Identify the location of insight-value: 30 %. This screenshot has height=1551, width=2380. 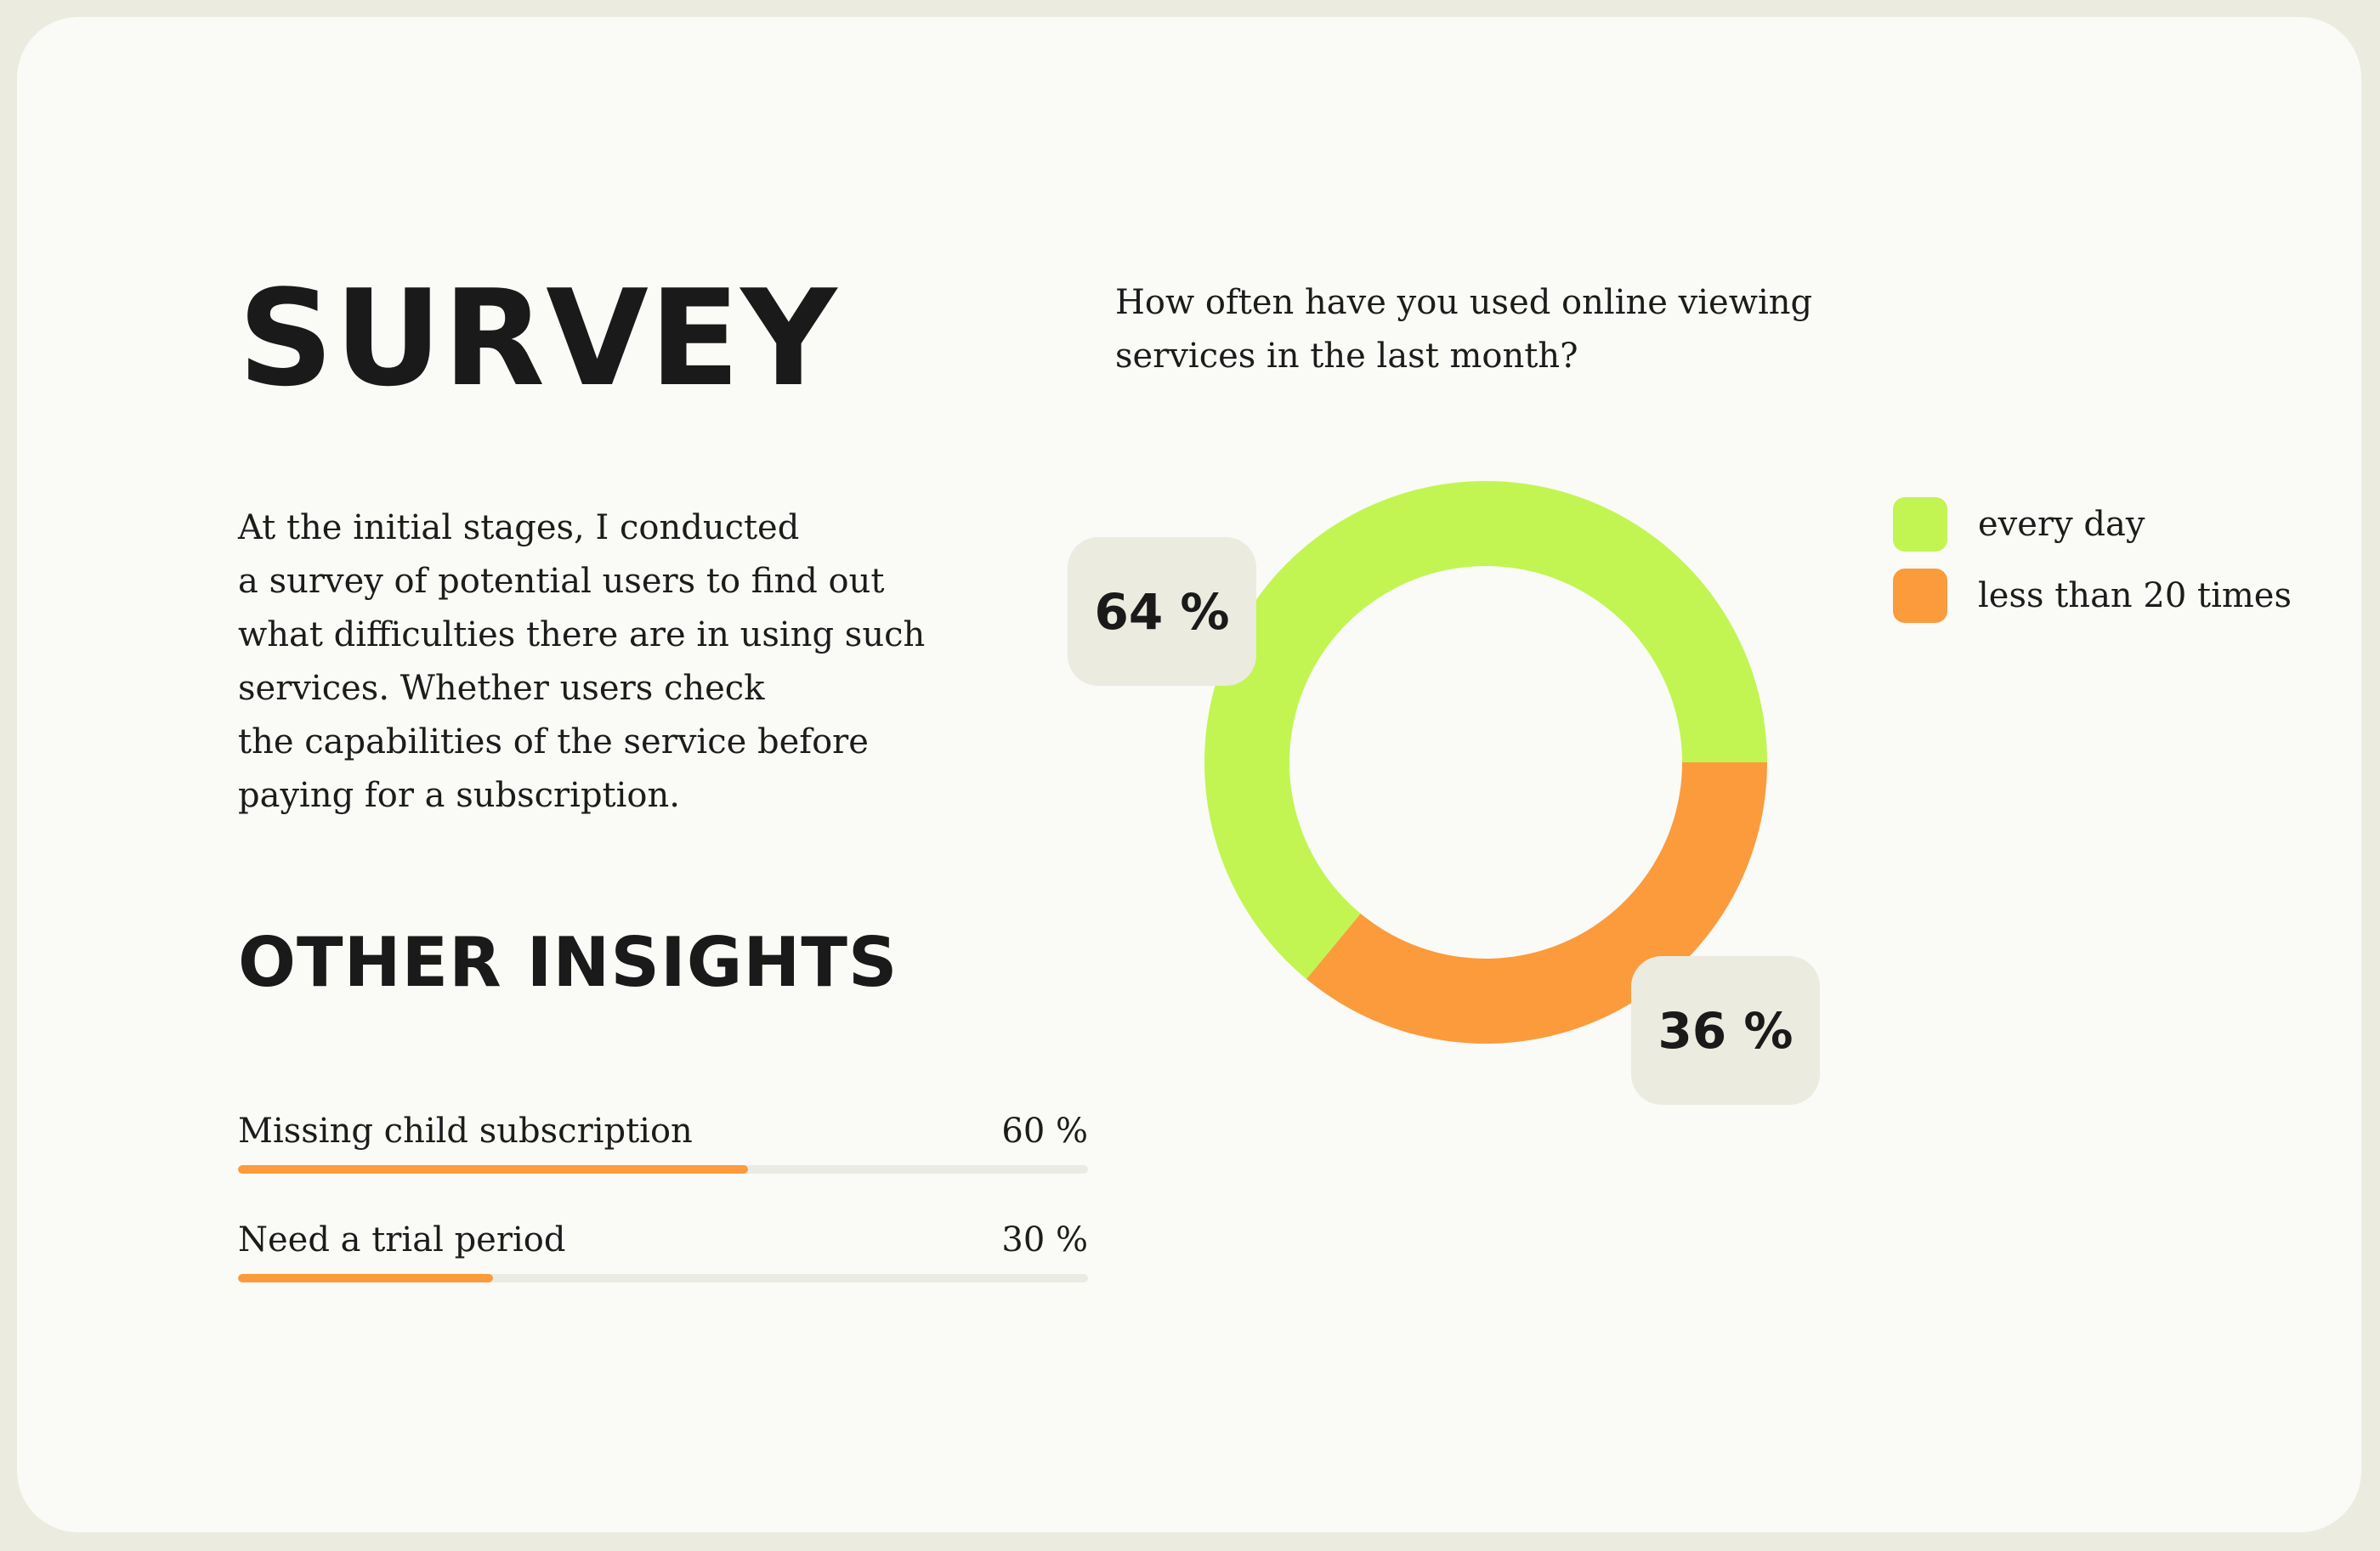
(1044, 1239).